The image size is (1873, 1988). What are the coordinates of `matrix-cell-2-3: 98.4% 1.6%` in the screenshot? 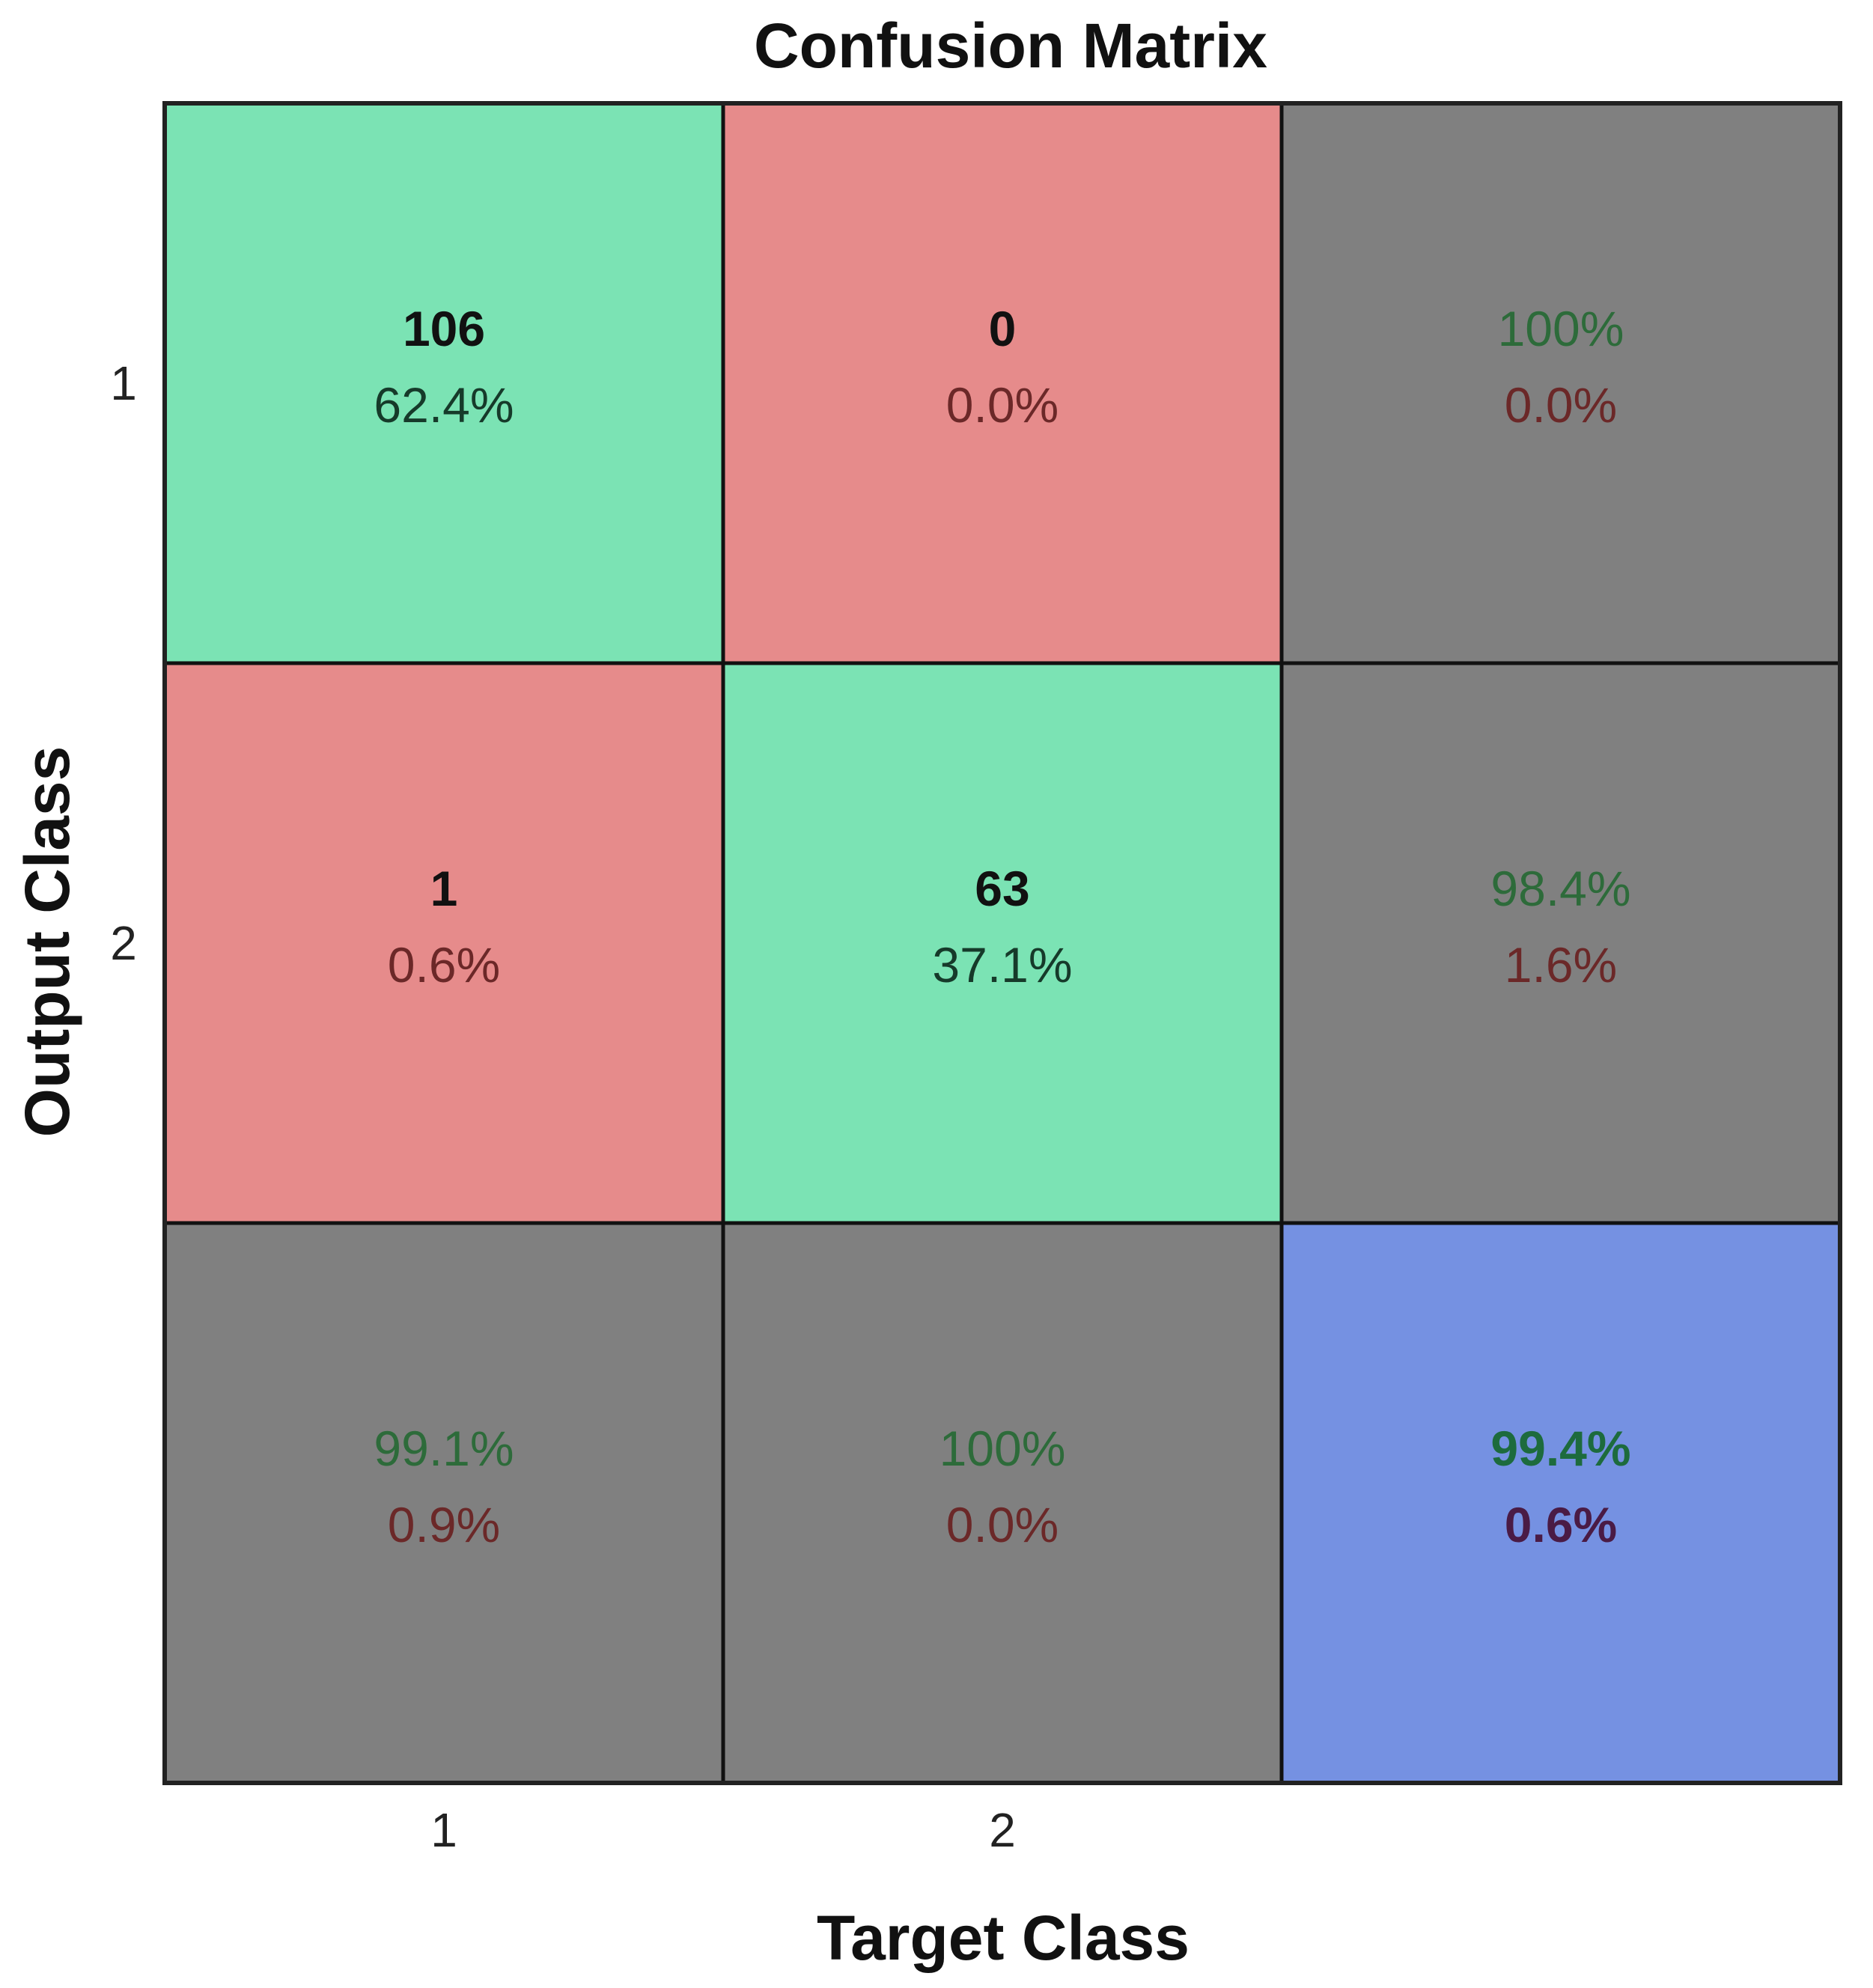 It's located at (1561, 943).